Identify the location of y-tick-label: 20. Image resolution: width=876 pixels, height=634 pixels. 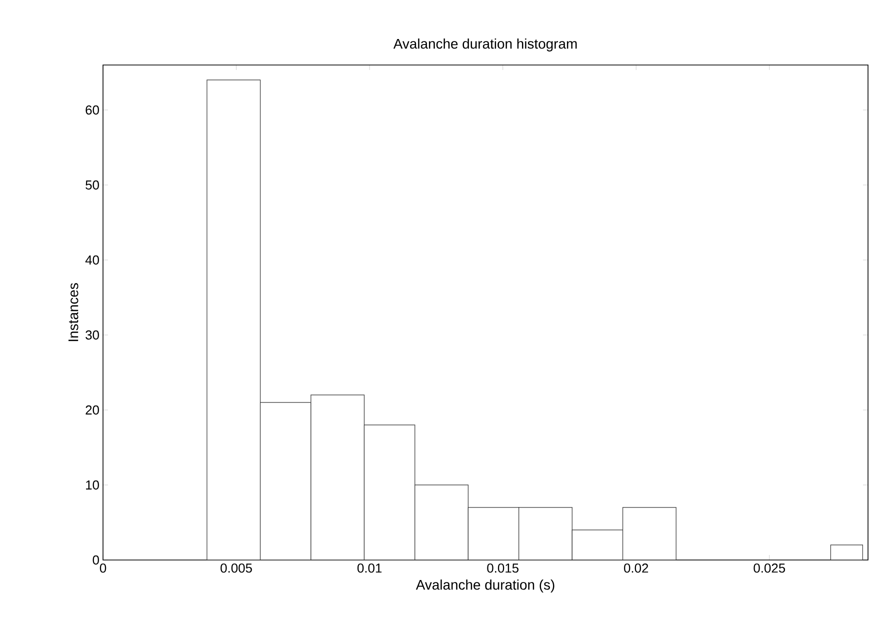
(92, 410).